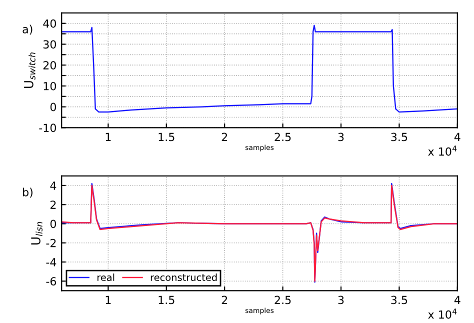  Describe the element at coordinates (49, 44) in the screenshot. I see `y-tick-label: 30` at that location.